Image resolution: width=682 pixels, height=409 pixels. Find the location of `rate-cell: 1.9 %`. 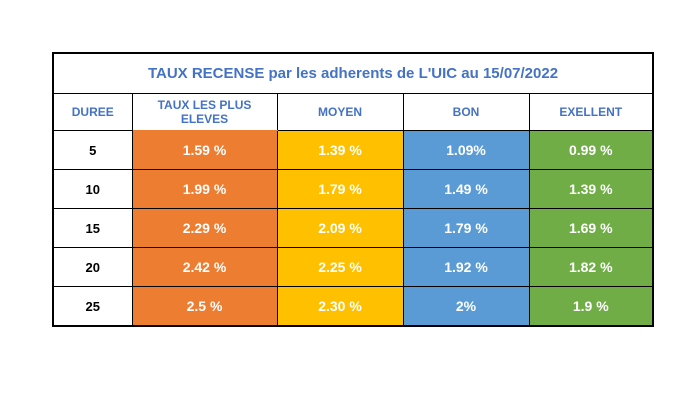

rate-cell: 1.9 % is located at coordinates (591, 306).